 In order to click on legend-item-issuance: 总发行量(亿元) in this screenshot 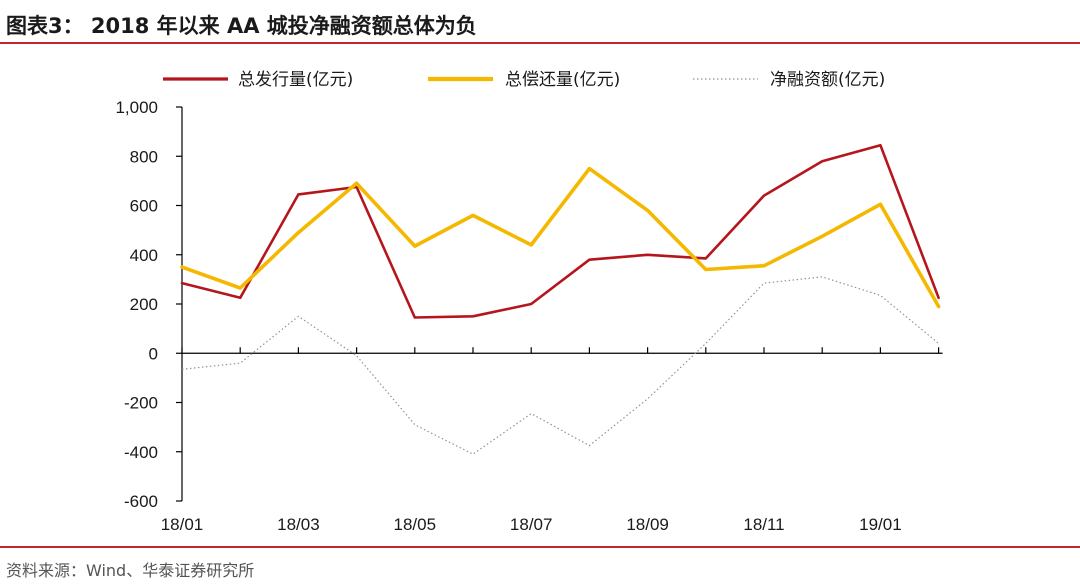, I will do `click(258, 80)`.